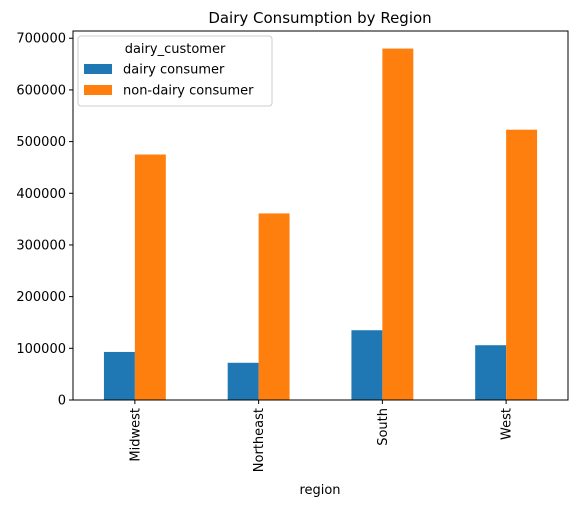 The height and width of the screenshot is (507, 578). What do you see at coordinates (41, 142) in the screenshot?
I see `y-tick-label: 500000` at bounding box center [41, 142].